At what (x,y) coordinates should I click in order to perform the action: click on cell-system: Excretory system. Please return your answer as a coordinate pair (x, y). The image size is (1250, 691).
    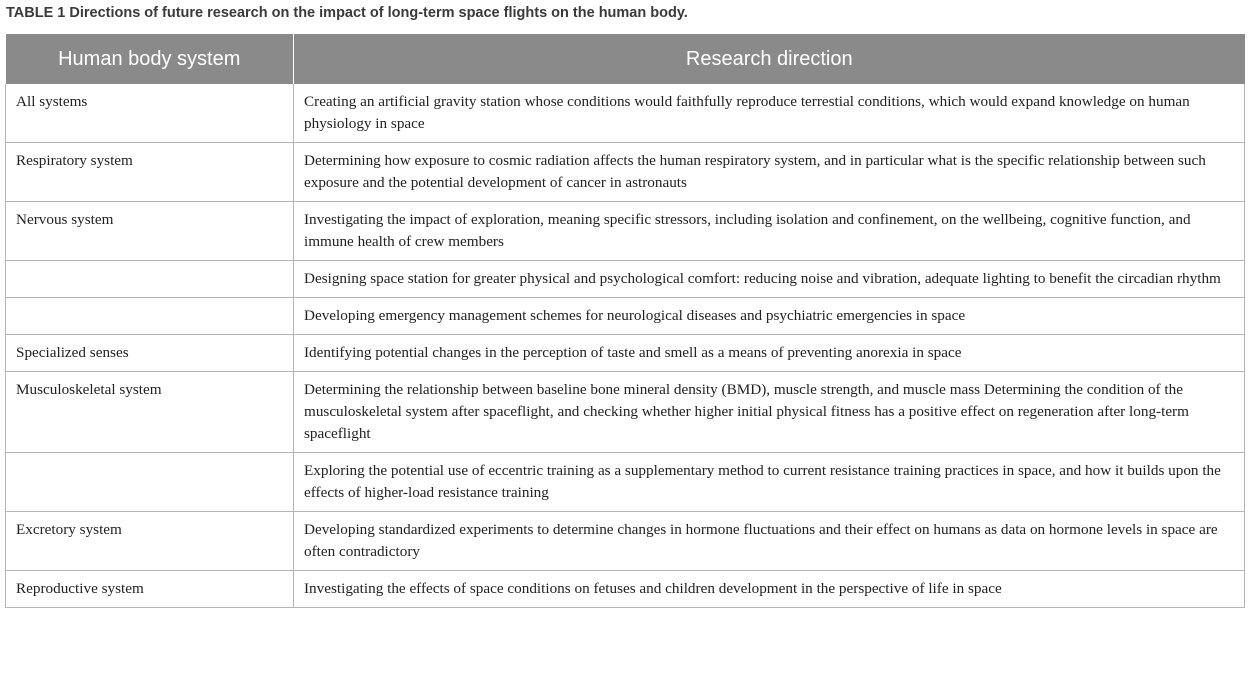
    Looking at the image, I should click on (149, 541).